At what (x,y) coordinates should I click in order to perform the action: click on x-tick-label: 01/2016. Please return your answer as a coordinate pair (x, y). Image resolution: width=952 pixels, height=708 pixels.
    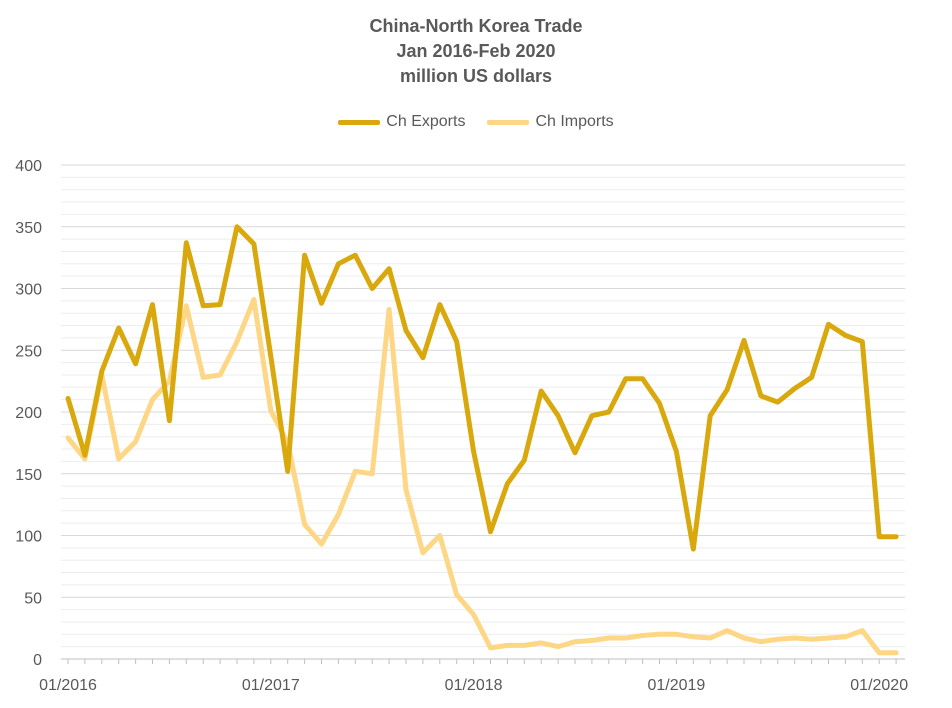
    Looking at the image, I should click on (68, 685).